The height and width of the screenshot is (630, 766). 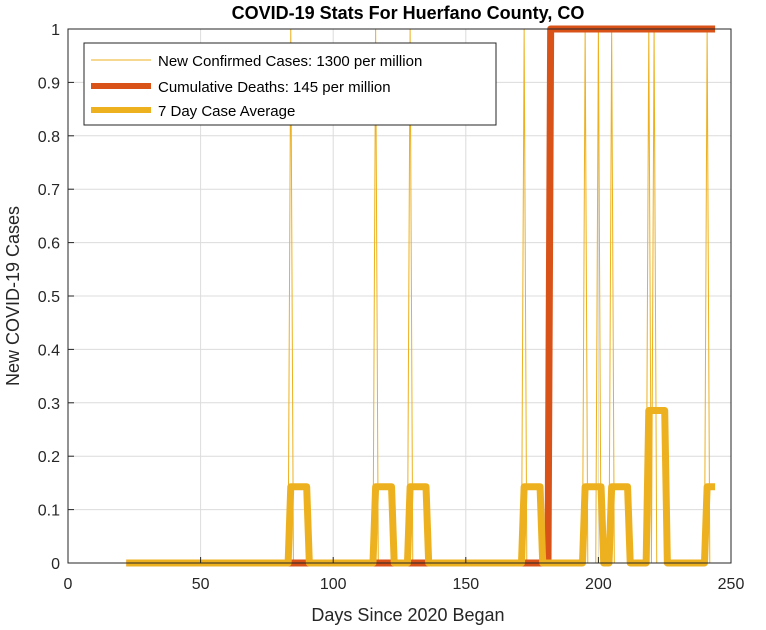 I want to click on x-tick-label: 50, so click(x=201, y=584).